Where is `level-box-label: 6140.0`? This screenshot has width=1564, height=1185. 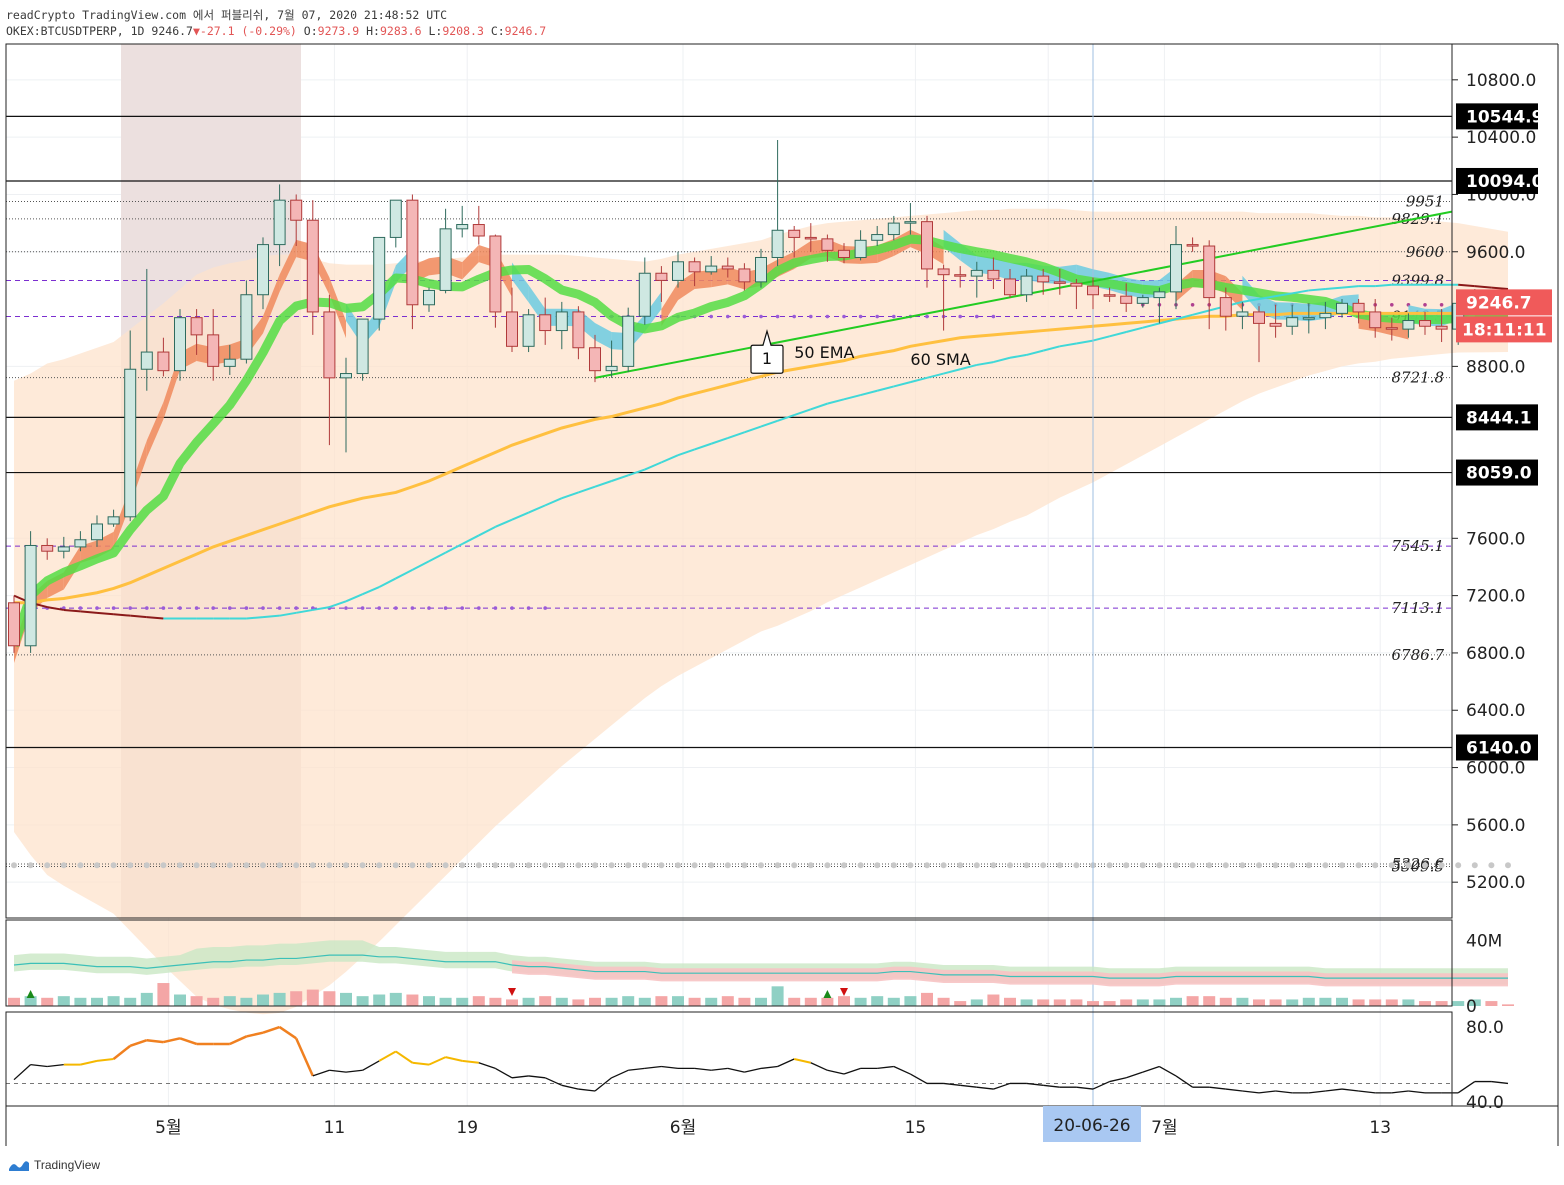 level-box-label: 6140.0 is located at coordinates (1499, 748).